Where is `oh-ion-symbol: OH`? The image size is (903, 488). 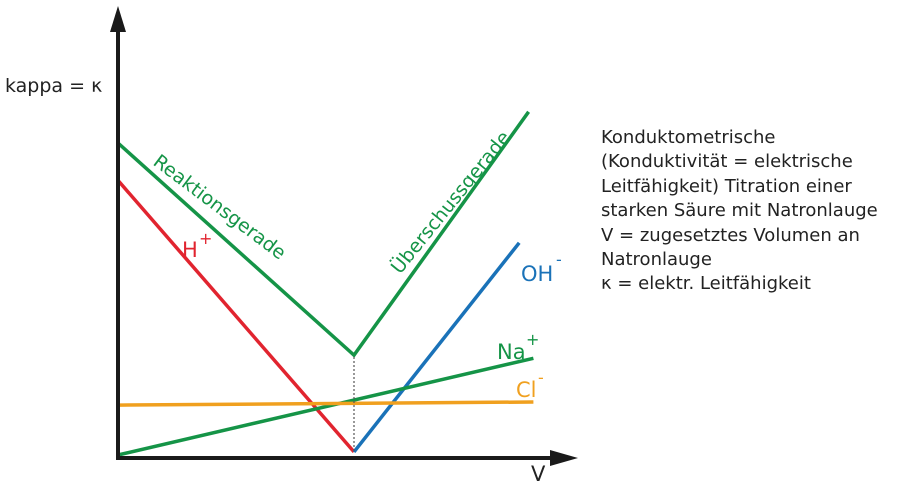
oh-ion-symbol: OH is located at coordinates (537, 274).